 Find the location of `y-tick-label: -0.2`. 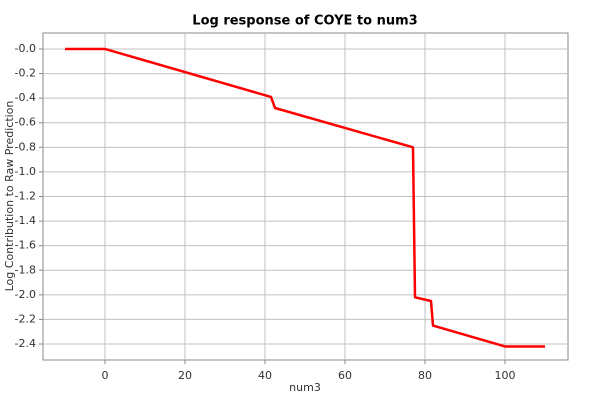

y-tick-label: -0.2 is located at coordinates (25, 73).